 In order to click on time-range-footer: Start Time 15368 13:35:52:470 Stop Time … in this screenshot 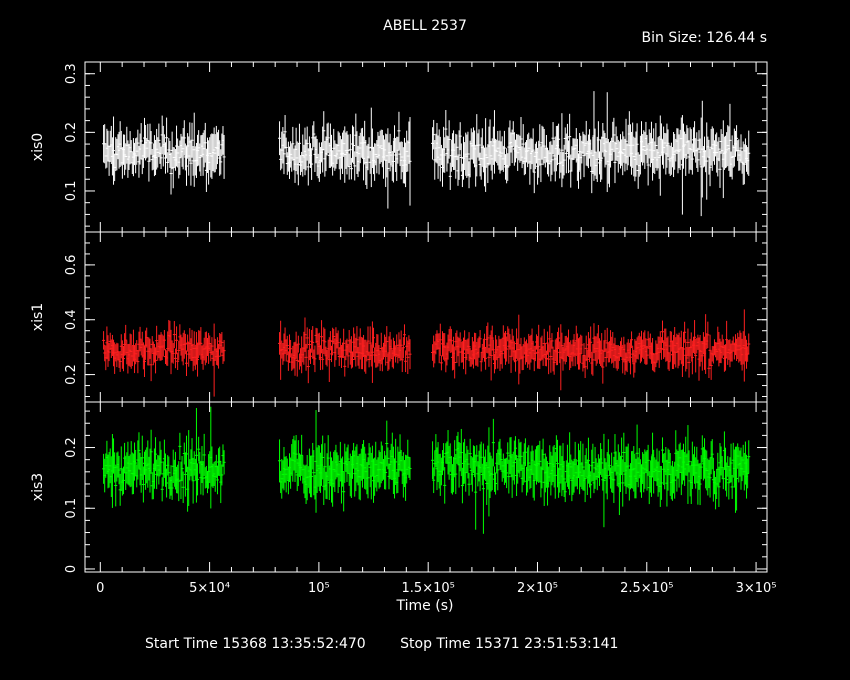, I will do `click(396, 644)`.